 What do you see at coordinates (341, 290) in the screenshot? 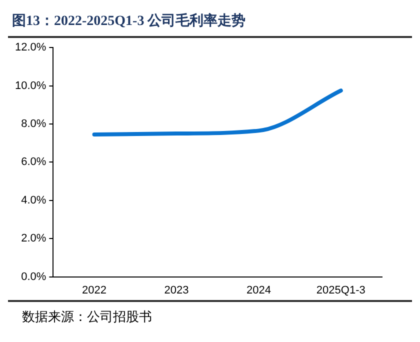
I see `x-tick-label: 2025Q1-3` at bounding box center [341, 290].